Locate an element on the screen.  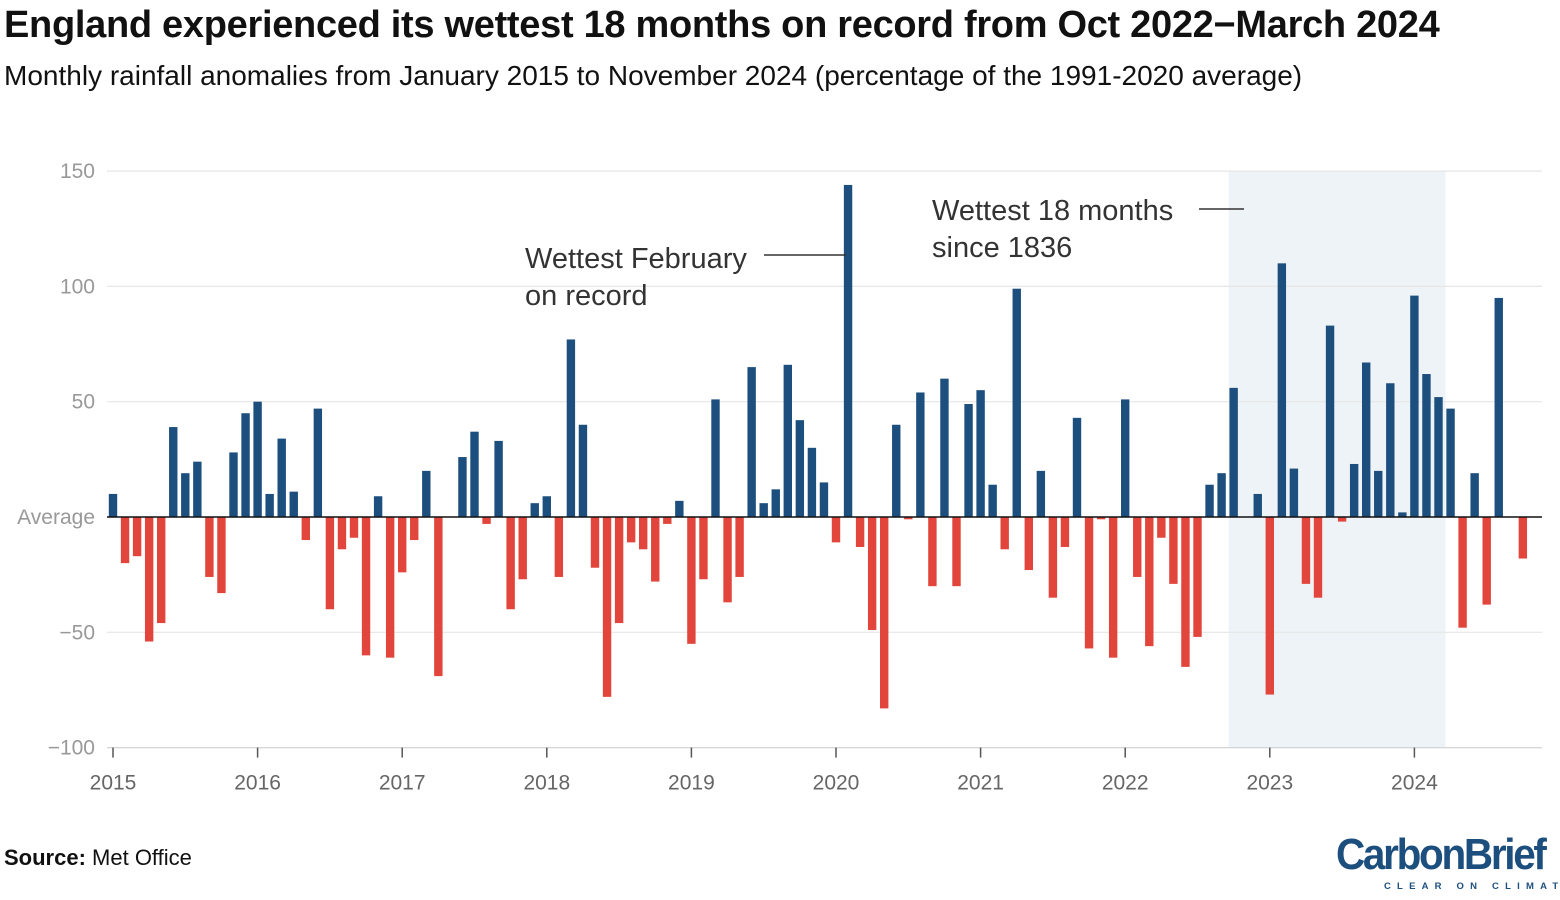
y-tick-label: −100 is located at coordinates (71, 748).